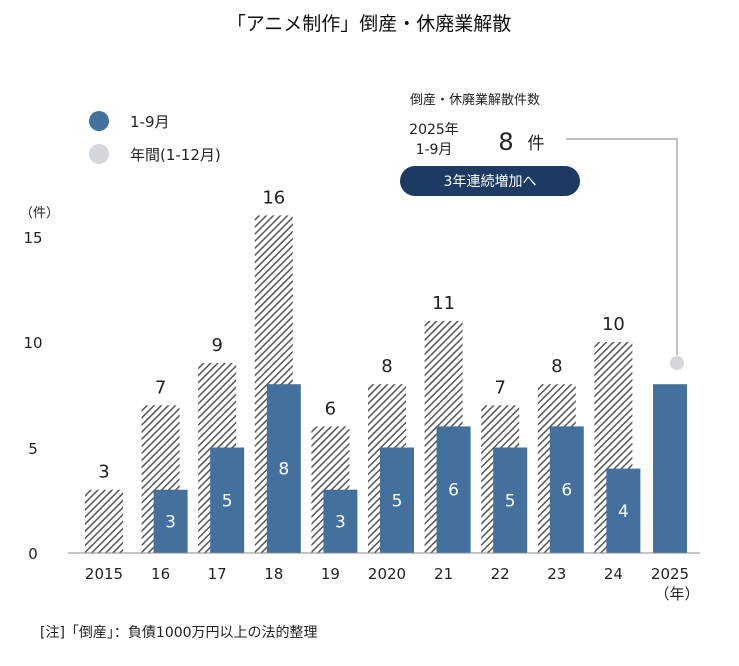  What do you see at coordinates (33, 449) in the screenshot?
I see `y-tick-label: 5` at bounding box center [33, 449].